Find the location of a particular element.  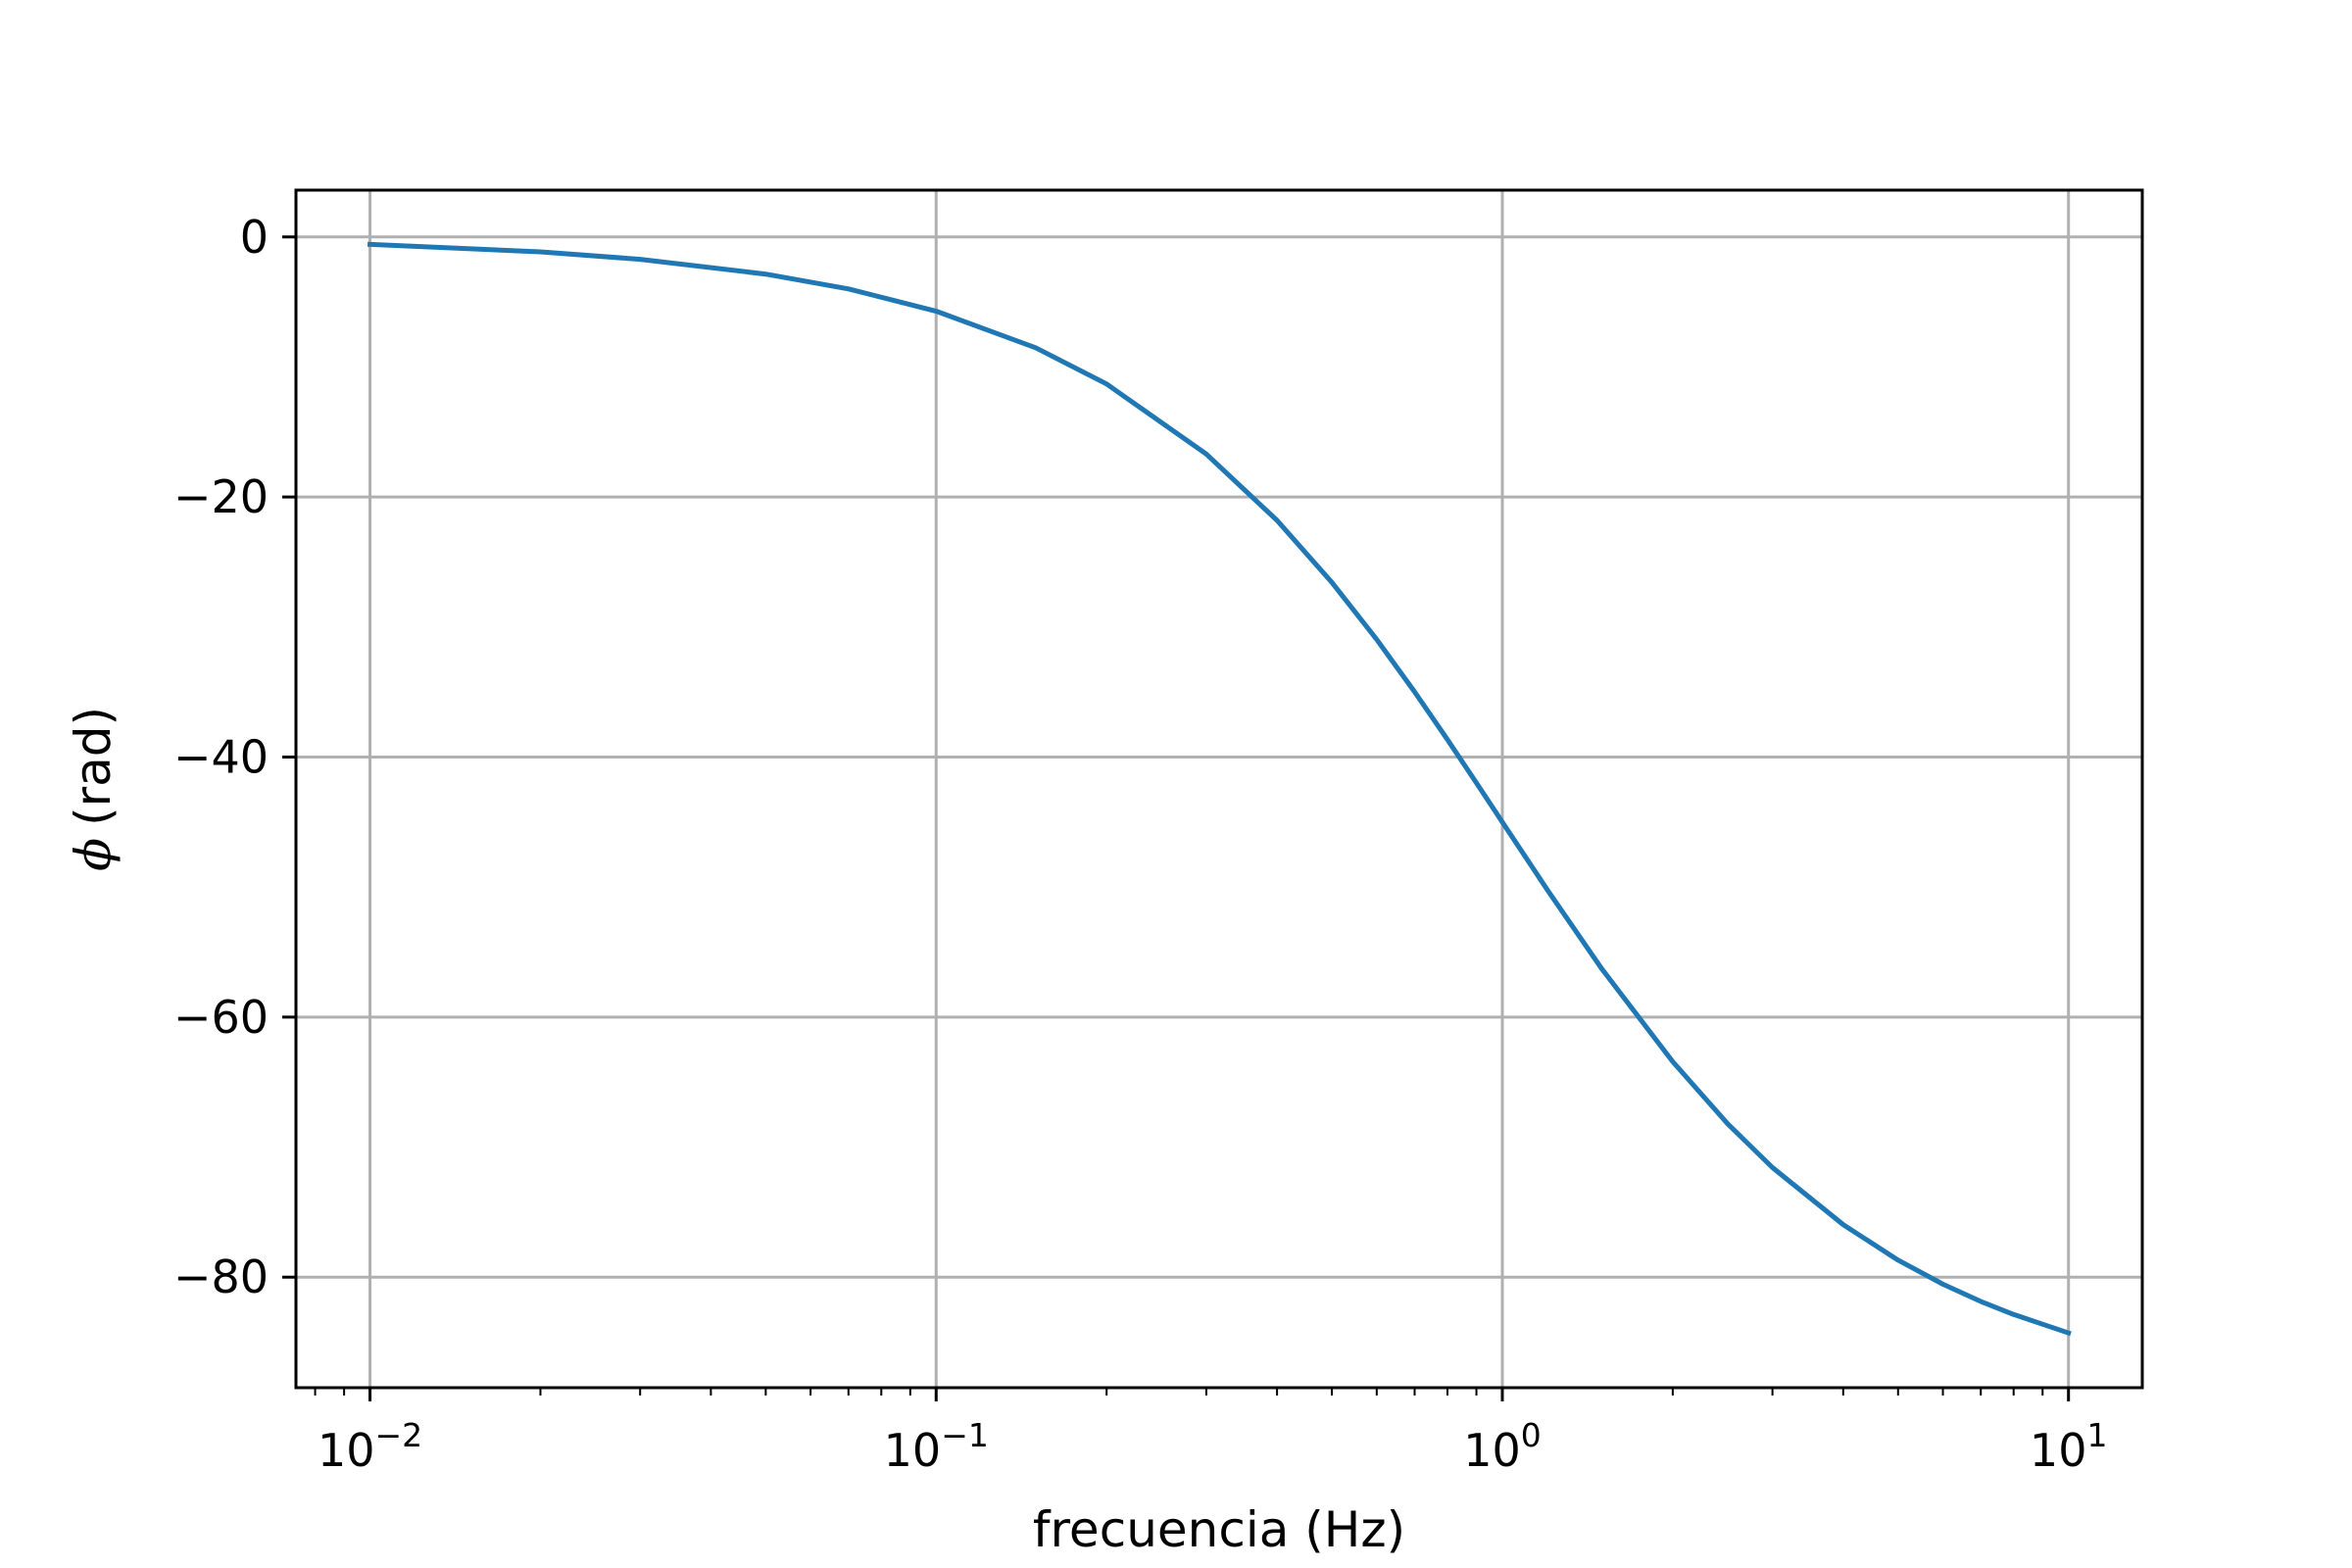

x-tick-label: 10¹ is located at coordinates (2069, 1446).